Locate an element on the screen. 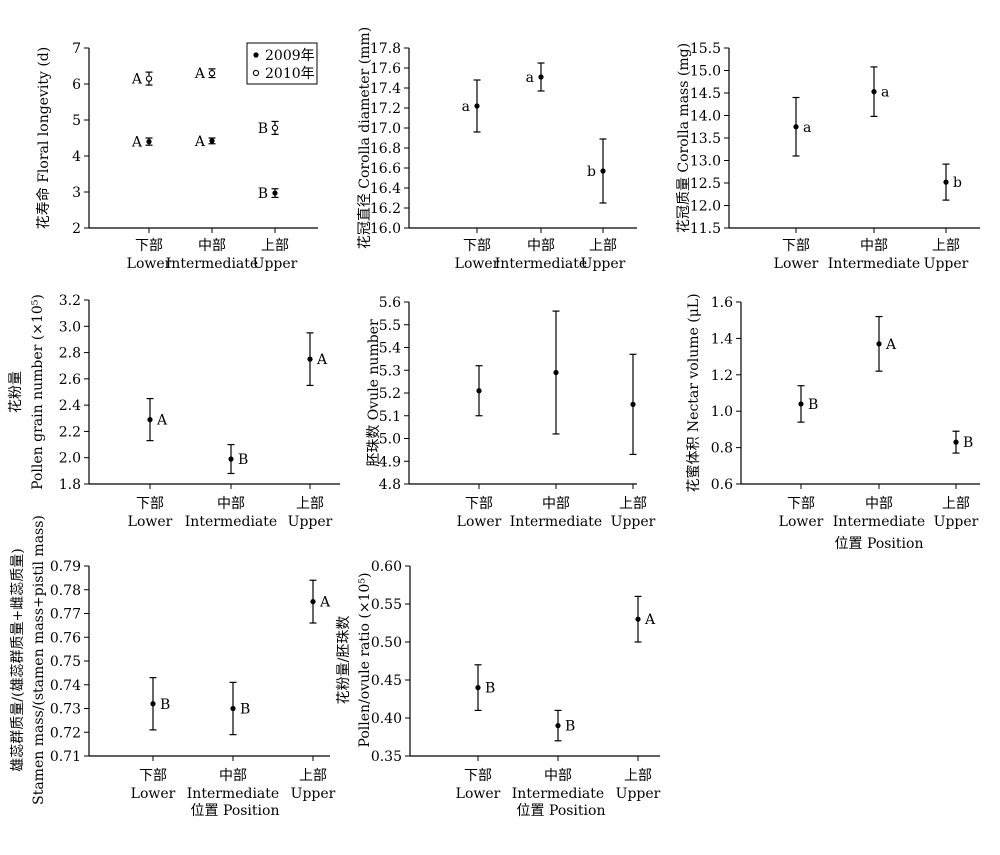 Image resolution: width=1000 pixels, height=855 pixels. y-tick-label: 0.8 is located at coordinates (722, 449).